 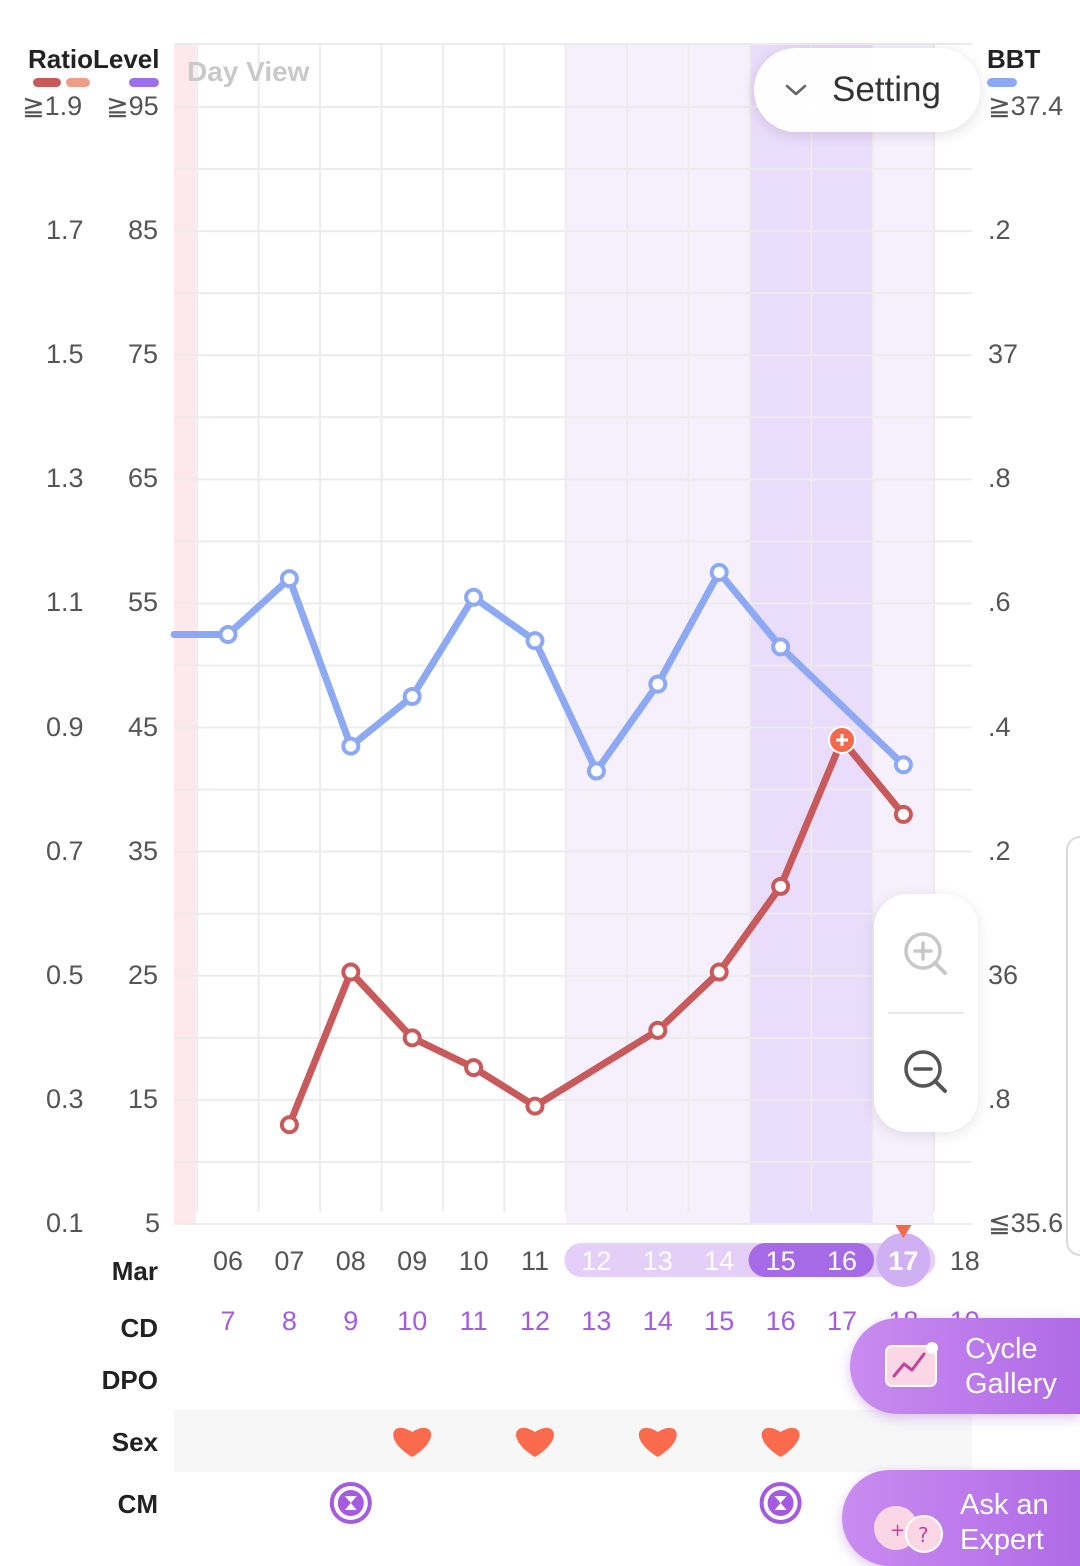 I want to click on date-label-16: 16, so click(x=842, y=1261).